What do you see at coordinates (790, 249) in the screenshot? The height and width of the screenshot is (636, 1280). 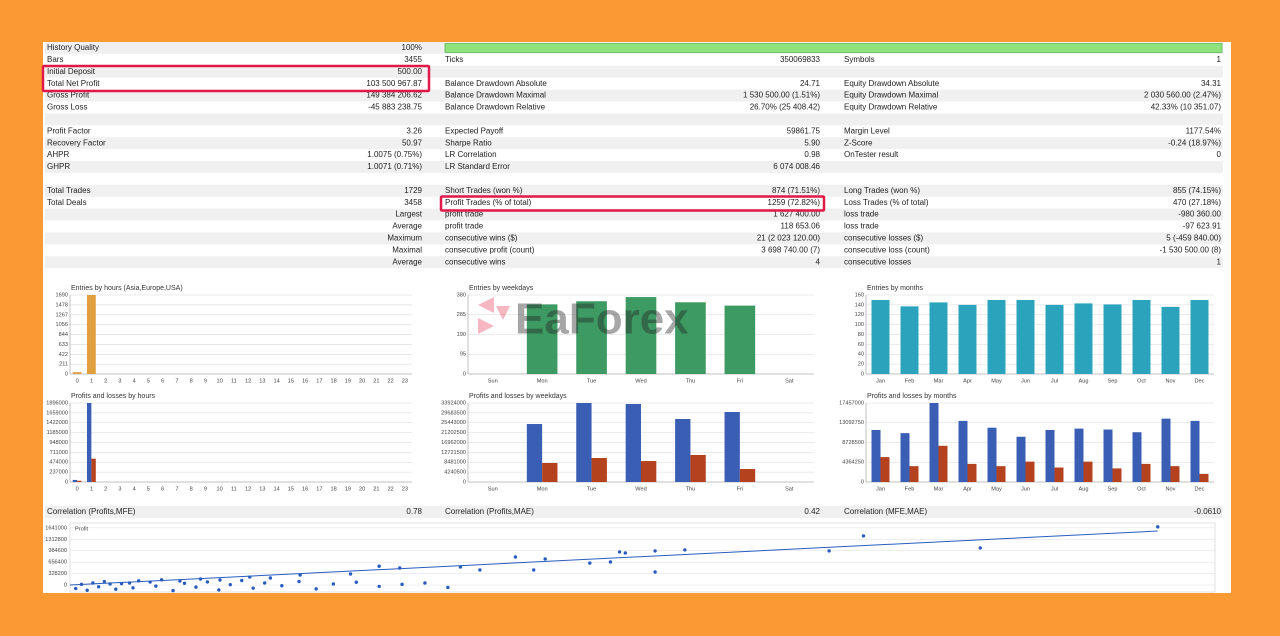 I see `row-value: 3 698 740.00 (7)` at bounding box center [790, 249].